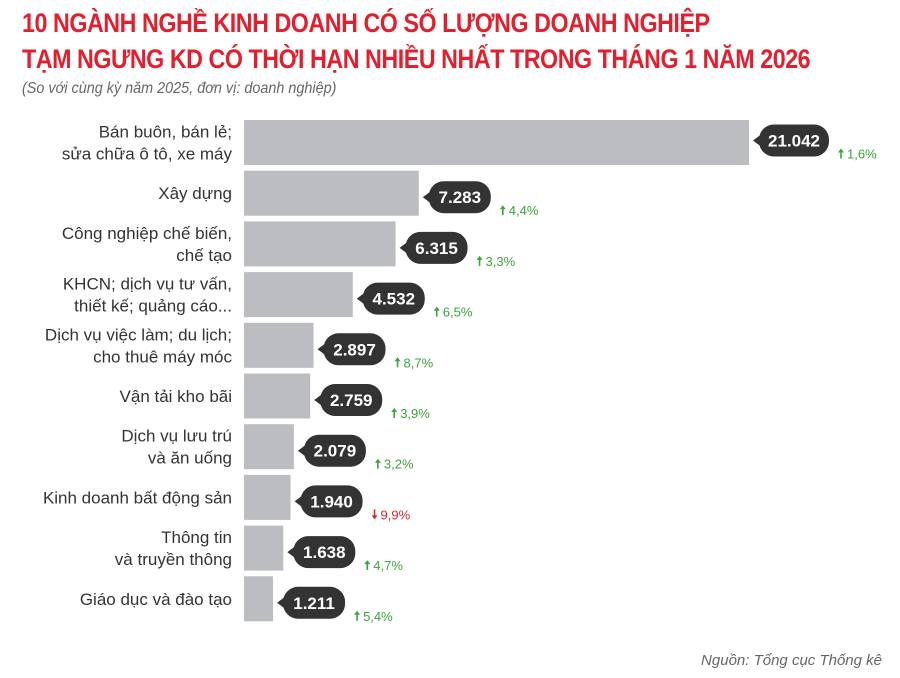 The height and width of the screenshot is (678, 900). I want to click on category-label: Dịch vụ lưu trú, so click(176, 436).